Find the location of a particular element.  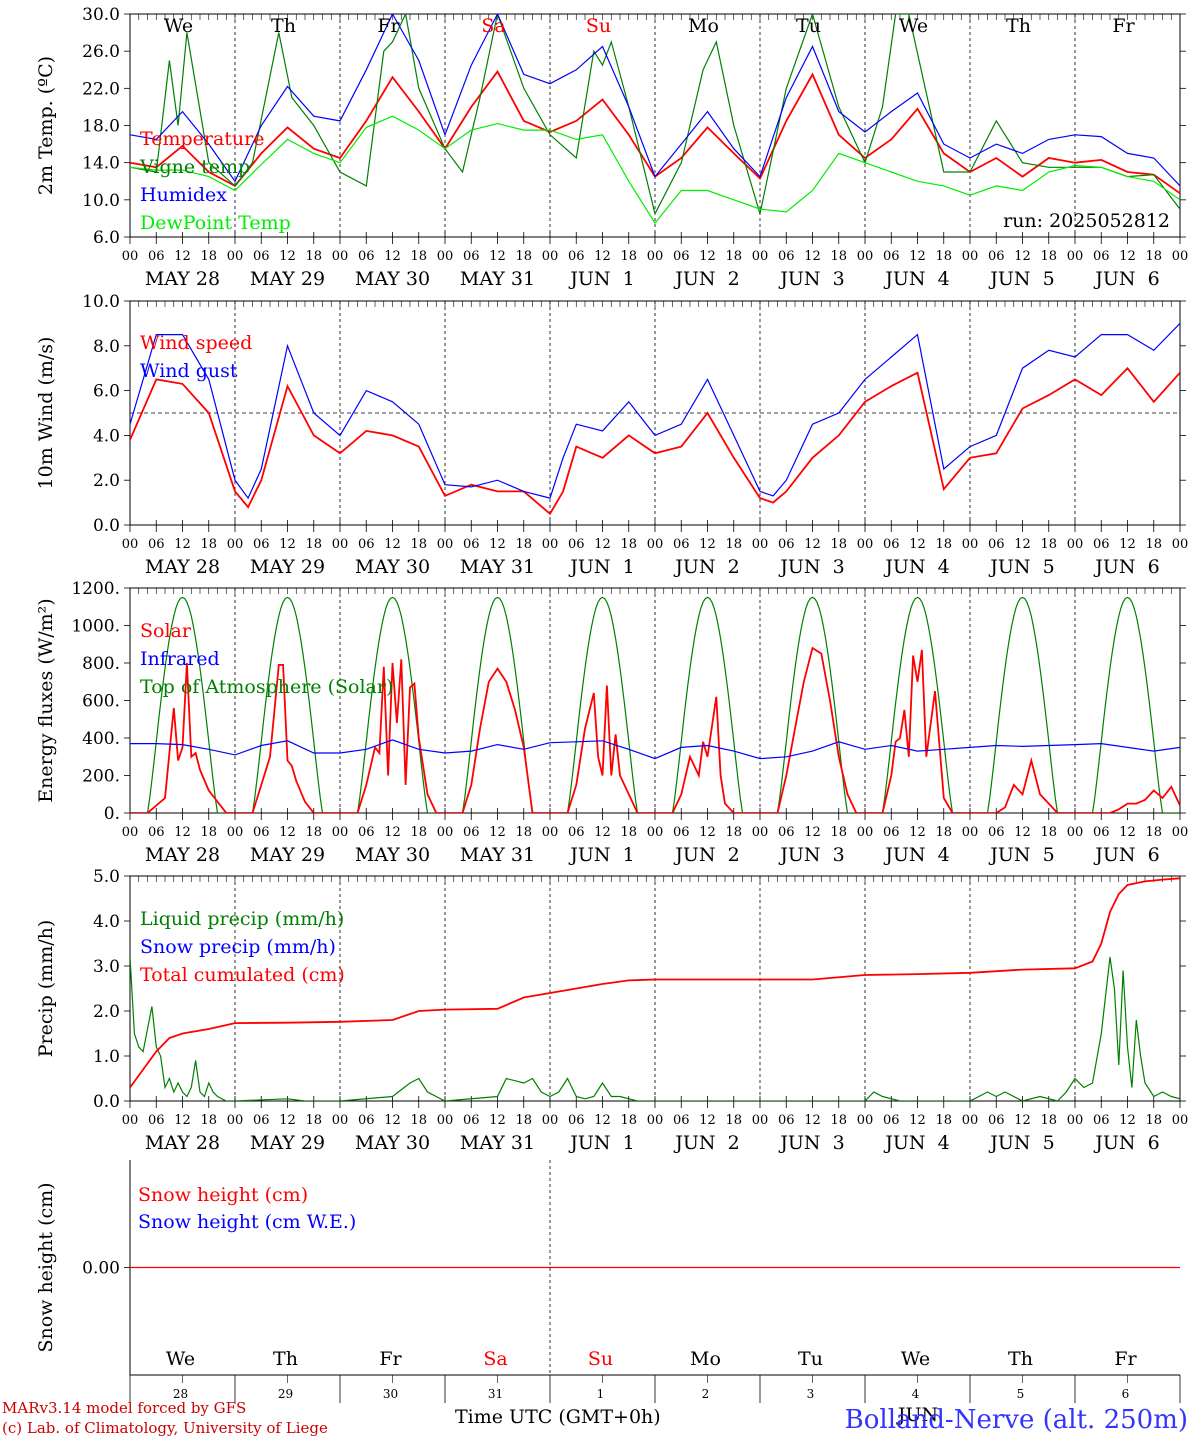

y-axis-title: Precip (mm/h) is located at coordinates (46, 989).